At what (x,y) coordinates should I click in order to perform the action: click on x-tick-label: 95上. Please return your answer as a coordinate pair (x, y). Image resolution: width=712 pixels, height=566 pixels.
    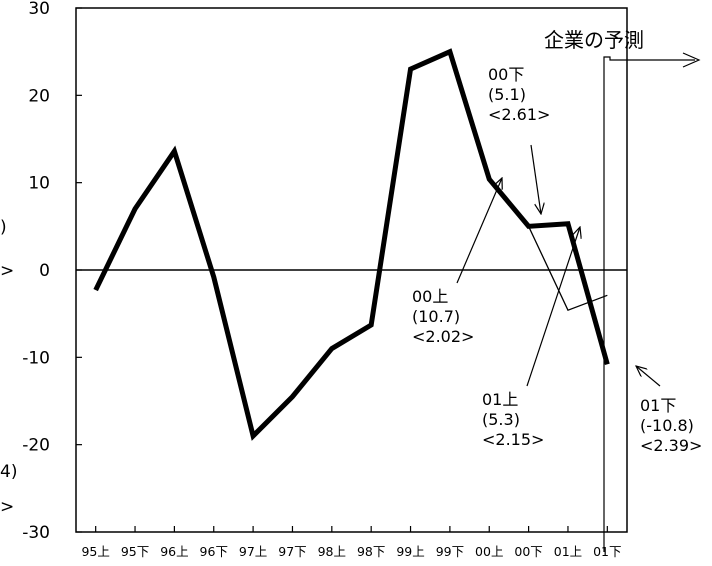
    Looking at the image, I should click on (95, 551).